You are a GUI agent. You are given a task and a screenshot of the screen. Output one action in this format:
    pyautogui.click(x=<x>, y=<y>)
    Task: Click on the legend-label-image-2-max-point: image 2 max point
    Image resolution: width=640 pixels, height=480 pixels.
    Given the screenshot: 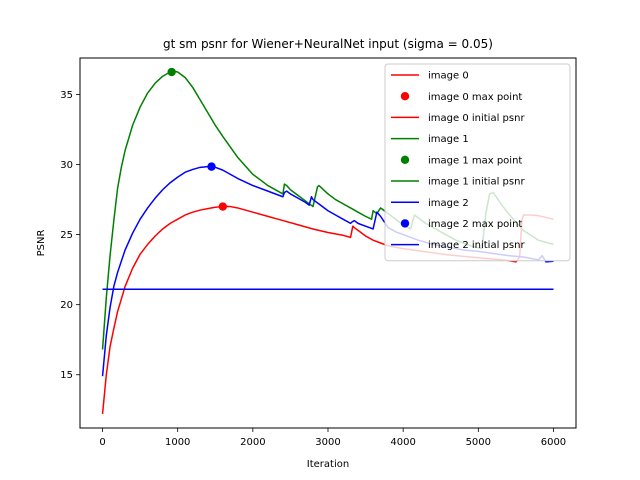 What is the action you would take?
    pyautogui.click(x=475, y=224)
    